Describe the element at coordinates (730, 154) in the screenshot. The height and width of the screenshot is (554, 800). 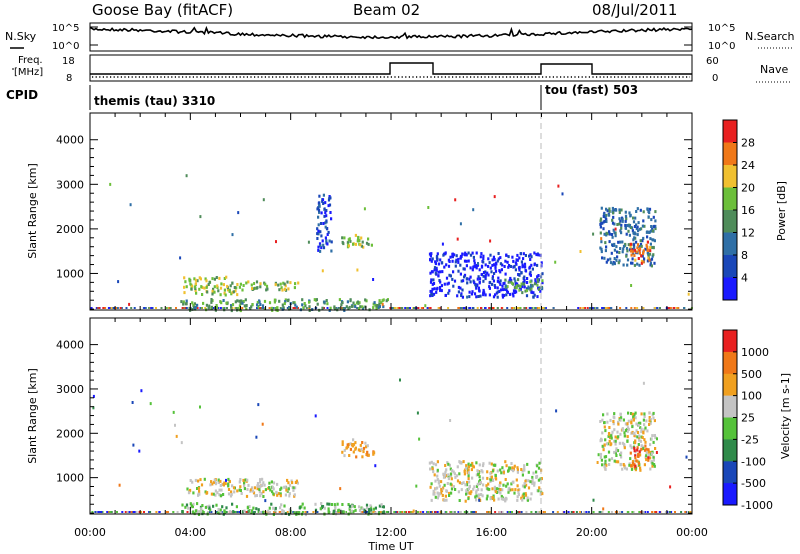
I see `power-colorbar-swatch` at that location.